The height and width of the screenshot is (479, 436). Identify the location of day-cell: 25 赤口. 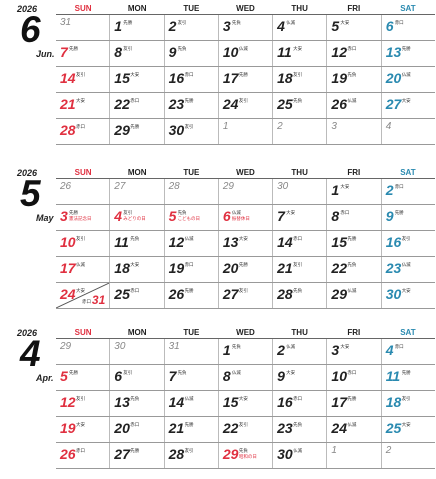
(136, 295).